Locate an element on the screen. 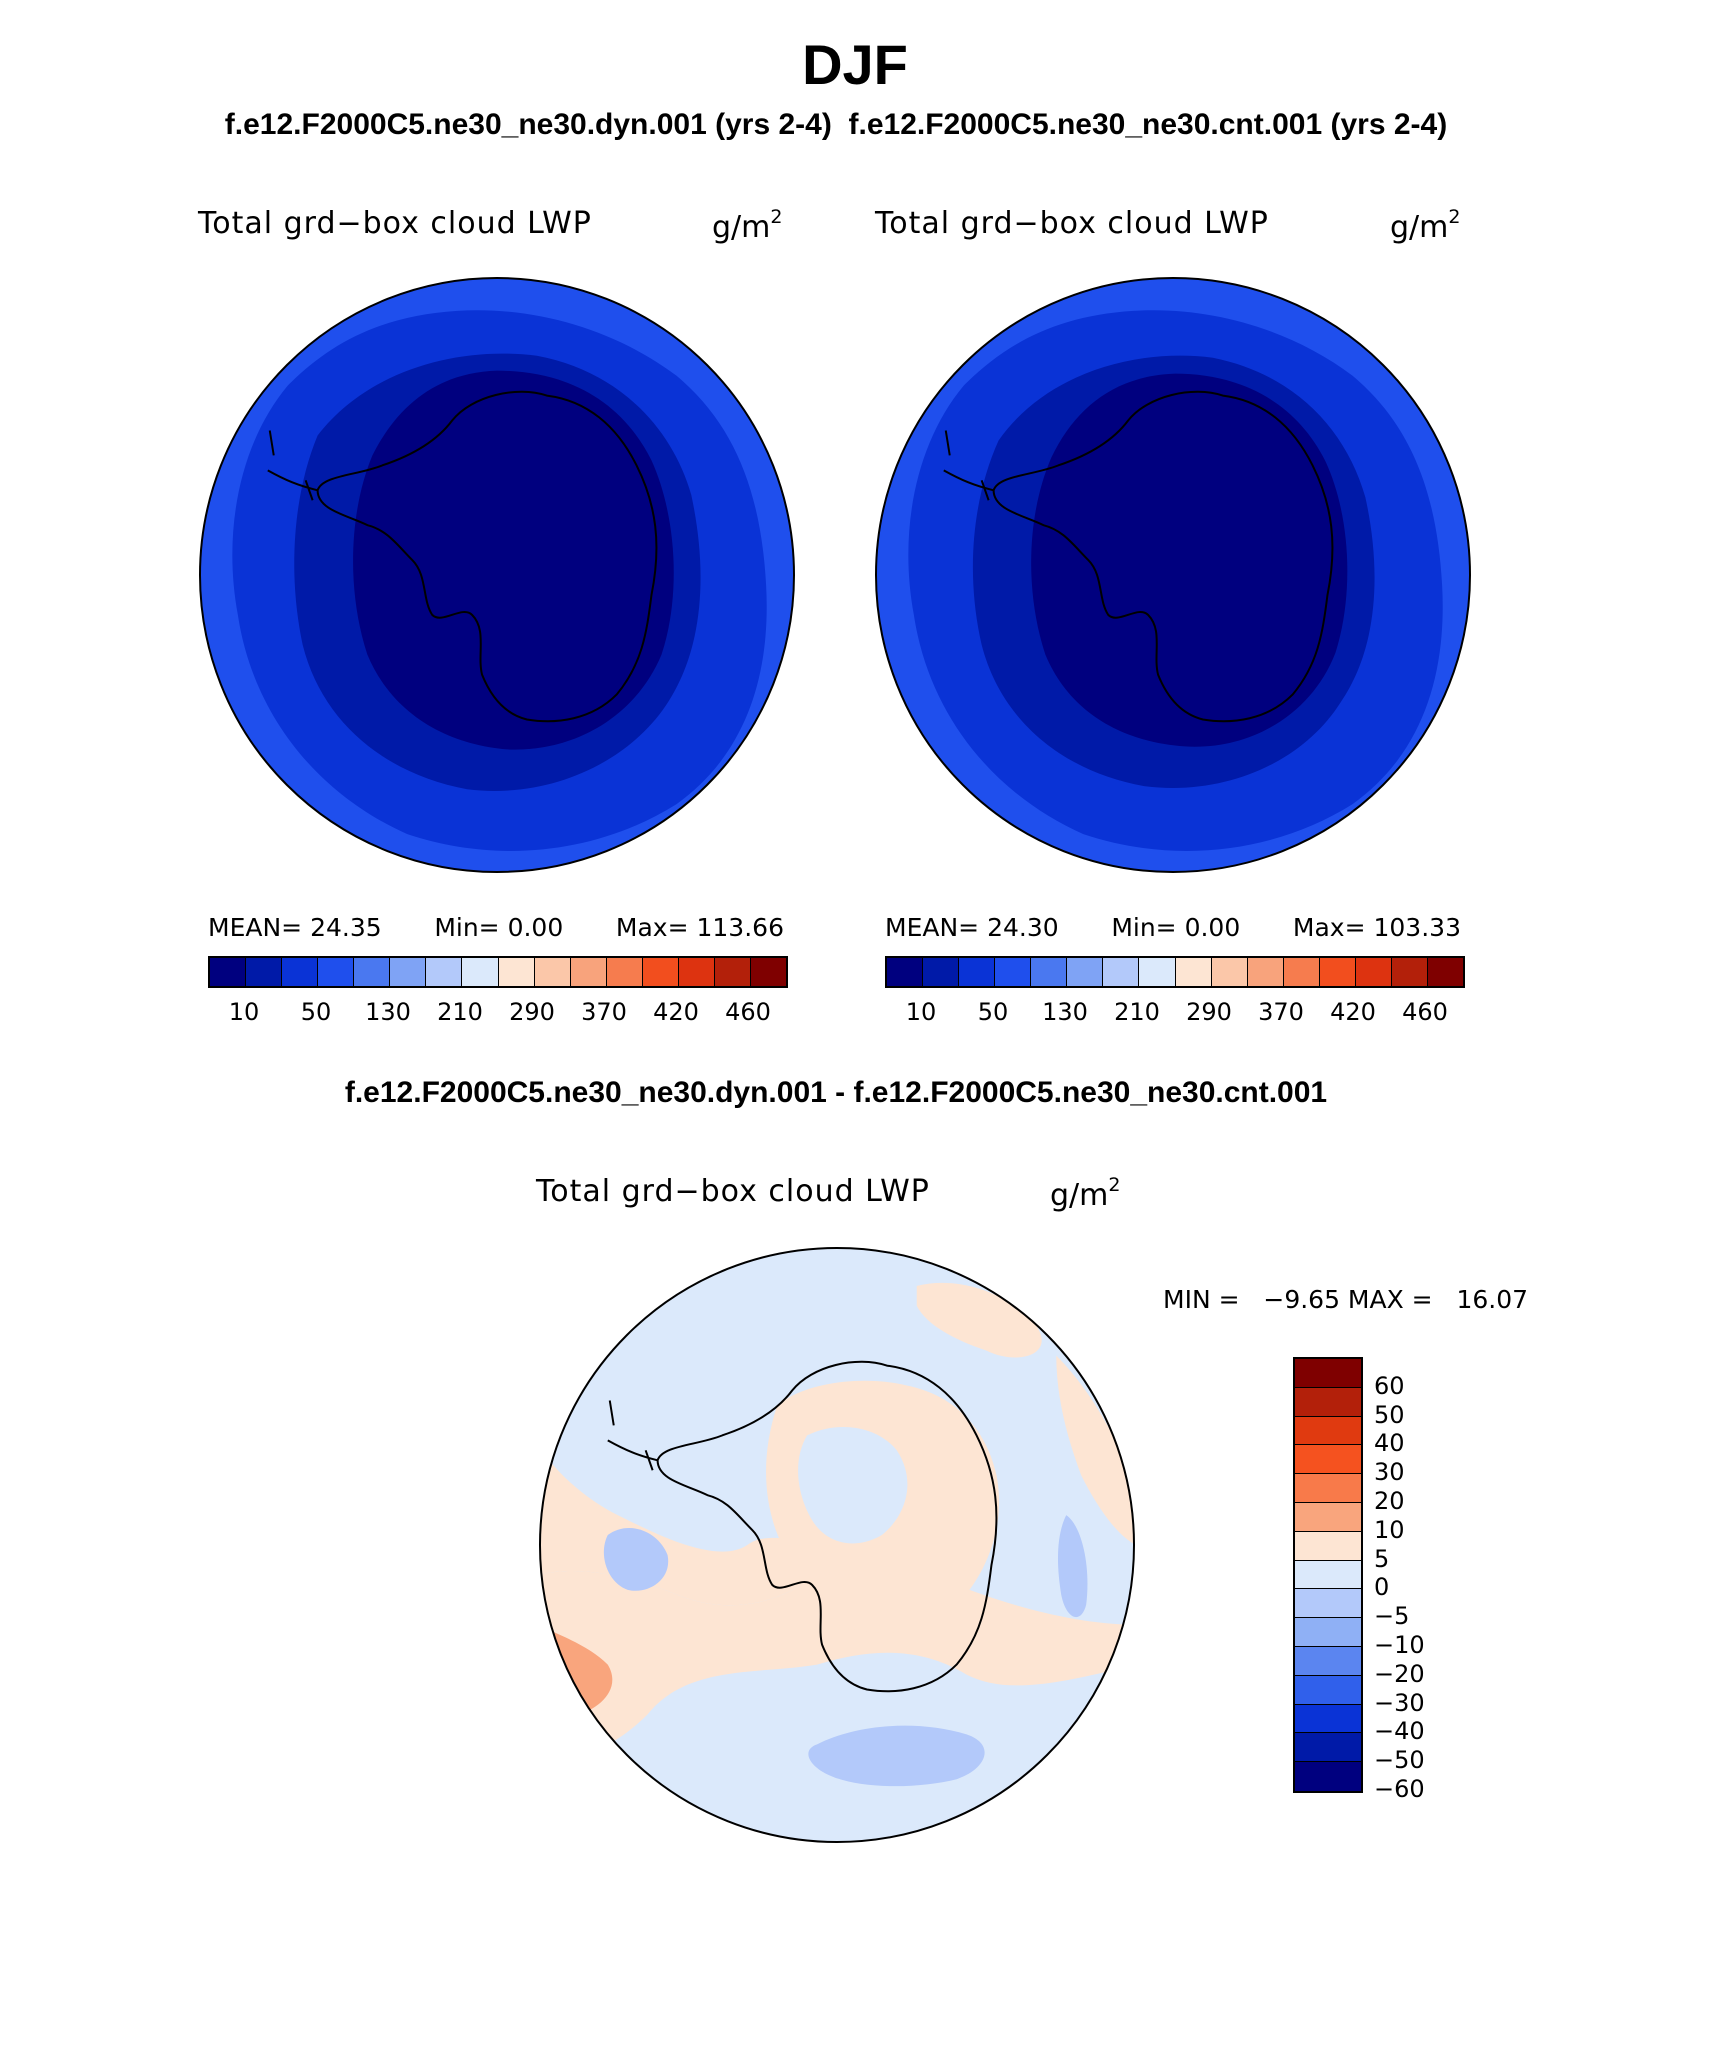 This screenshot has height=2061, width=1710. diff-colorbar-tick-label: 5 is located at coordinates (1382, 1558).